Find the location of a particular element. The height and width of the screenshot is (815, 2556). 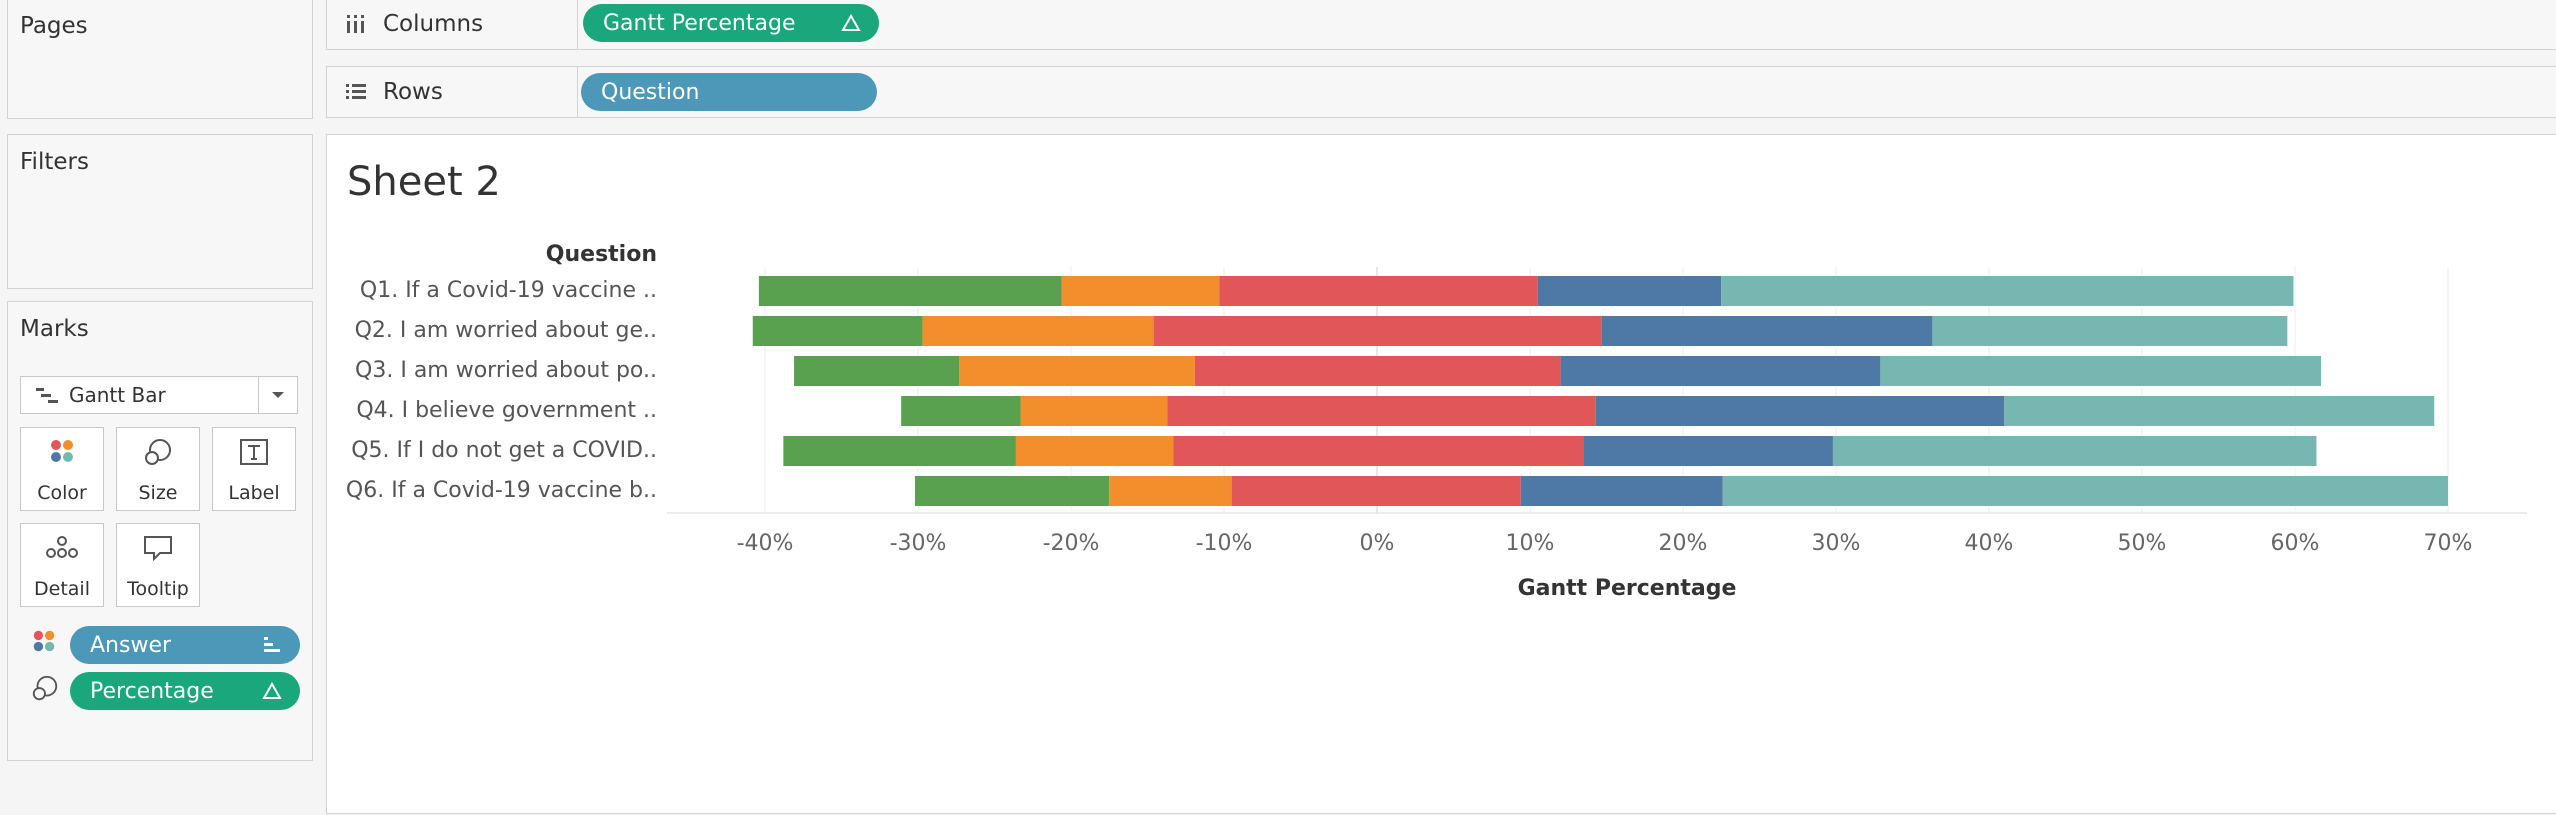

pages-card: Pages is located at coordinates (160, 59).